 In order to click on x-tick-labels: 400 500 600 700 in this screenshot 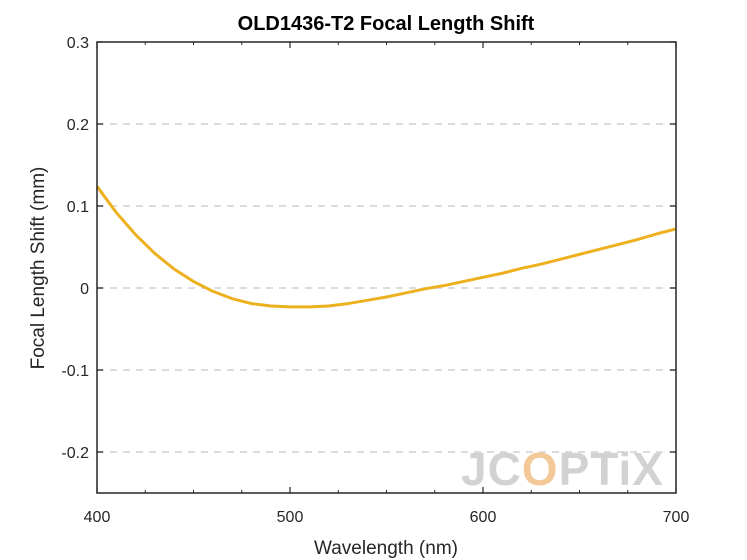, I will do `click(387, 517)`.